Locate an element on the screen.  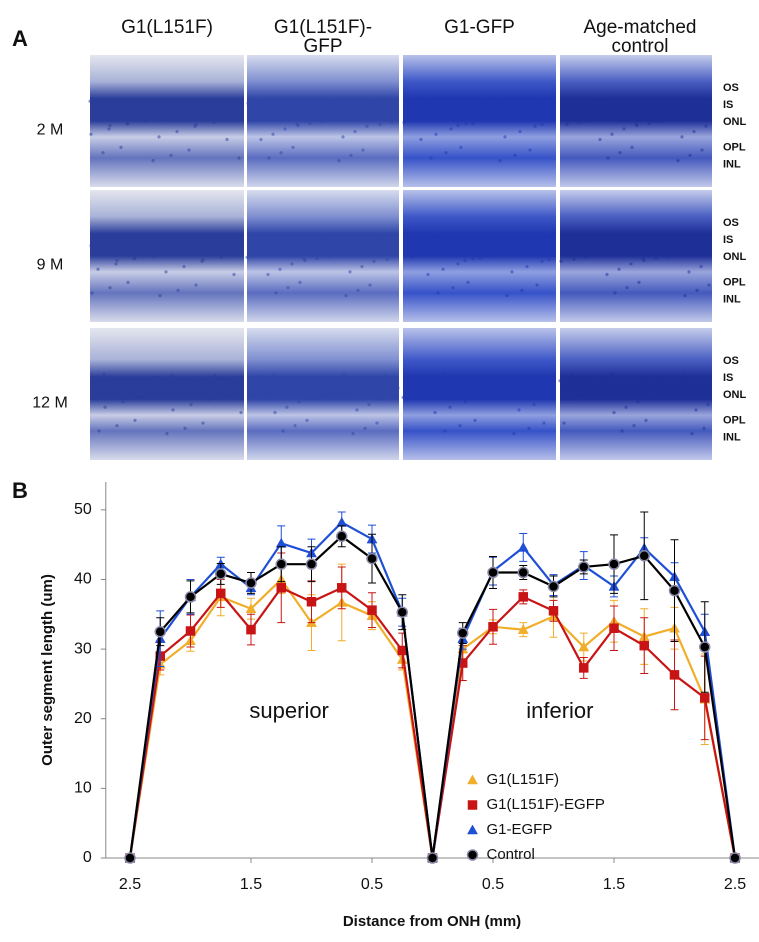
layer-label: OS is located at coordinates (731, 223).